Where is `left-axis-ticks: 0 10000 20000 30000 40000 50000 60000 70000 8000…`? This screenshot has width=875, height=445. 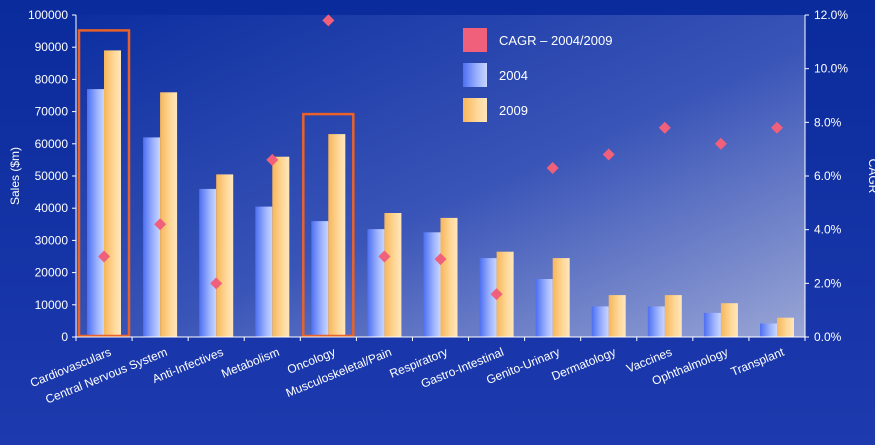 left-axis-ticks: 0 10000 20000 30000 40000 50000 60000 70000 8000… is located at coordinates (52, 176).